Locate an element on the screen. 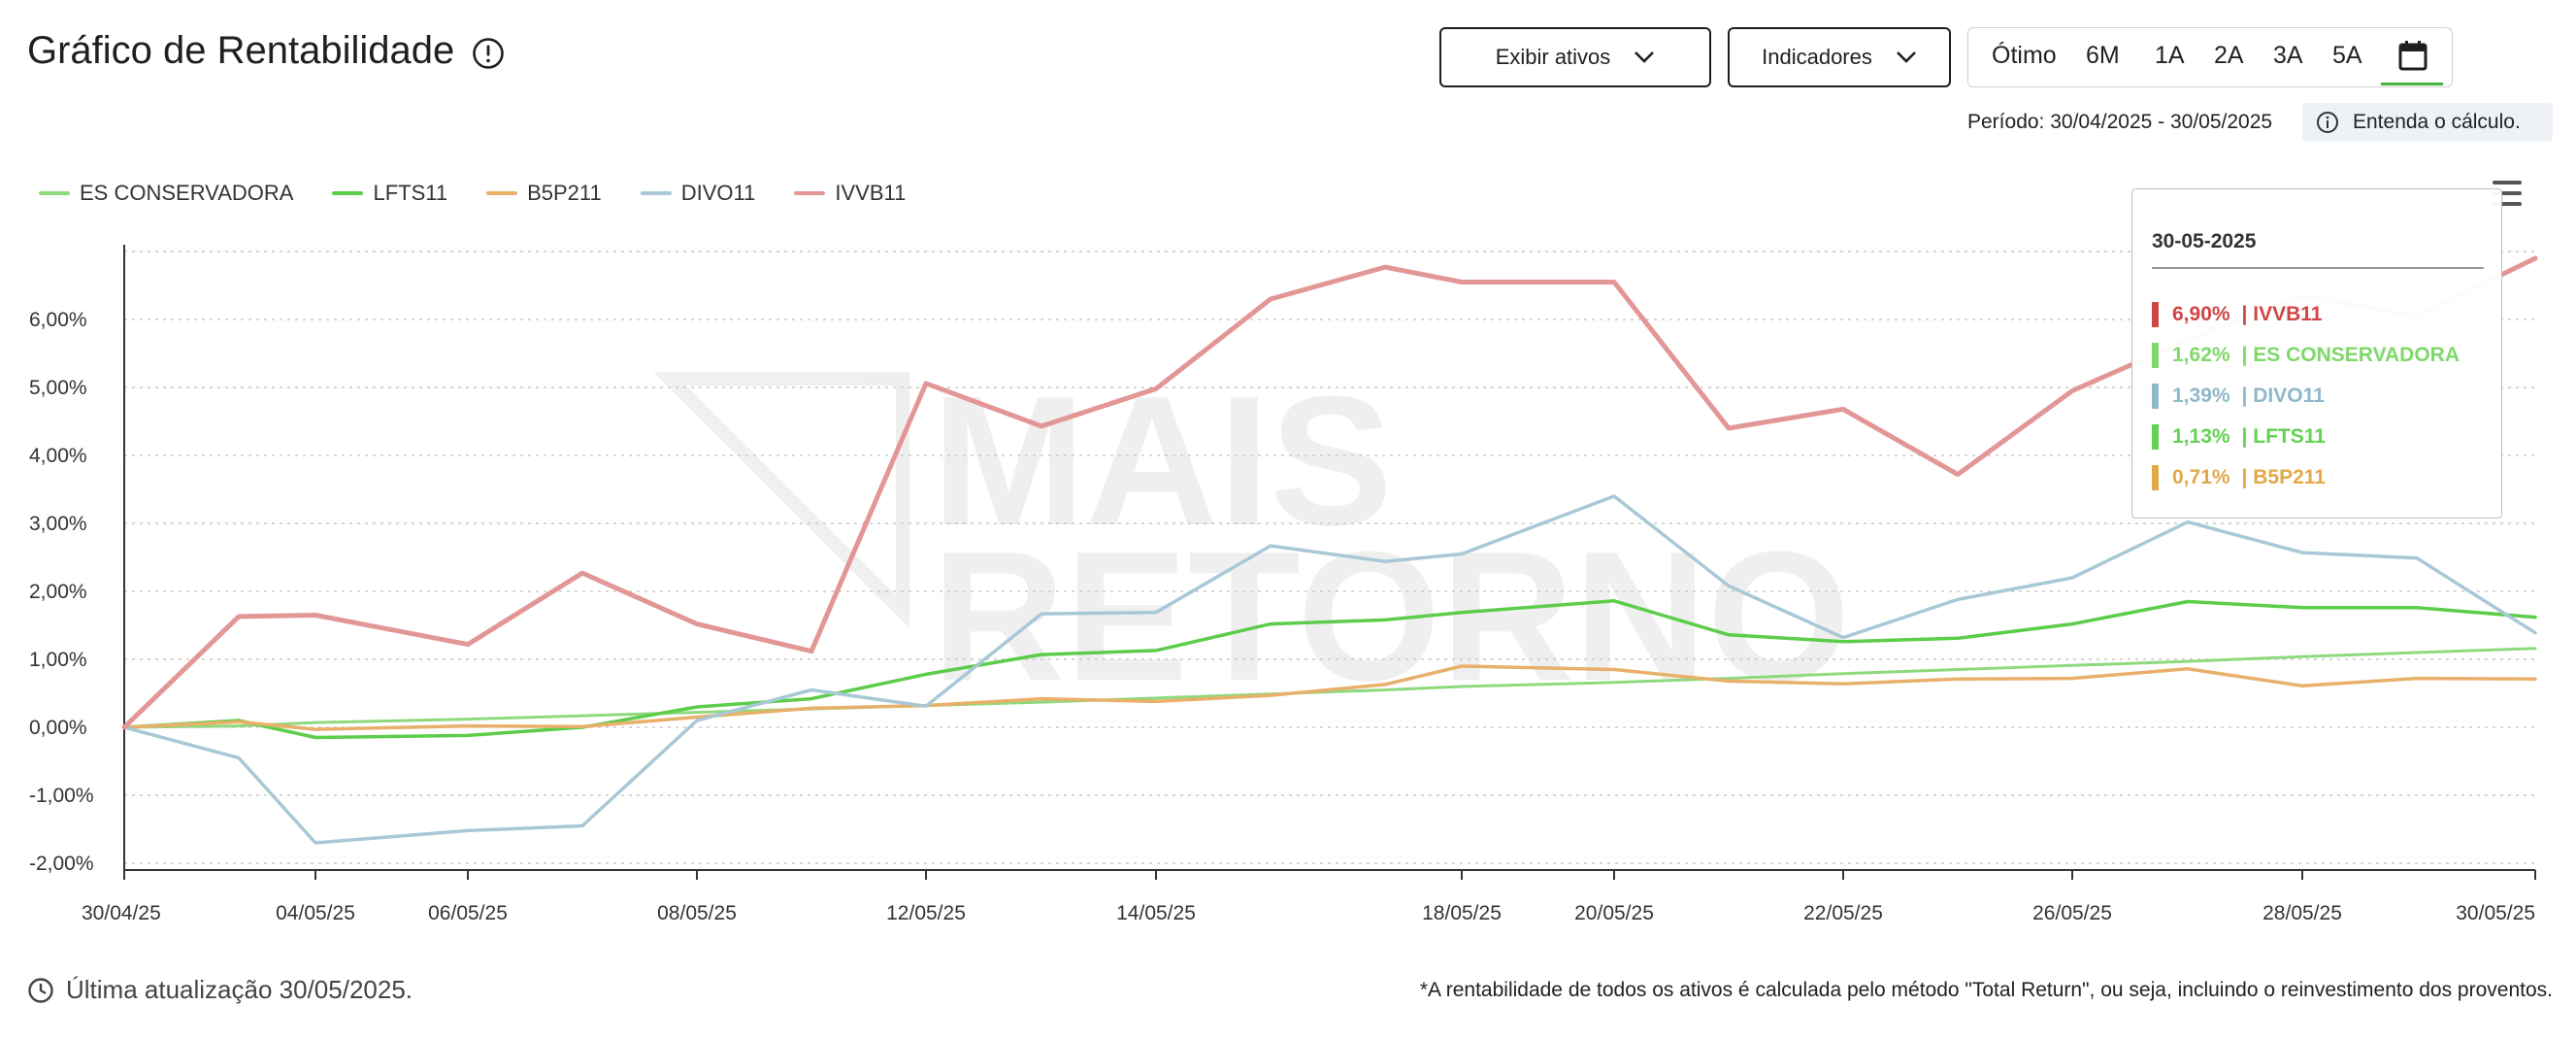  period-5a: 5A is located at coordinates (2347, 55).